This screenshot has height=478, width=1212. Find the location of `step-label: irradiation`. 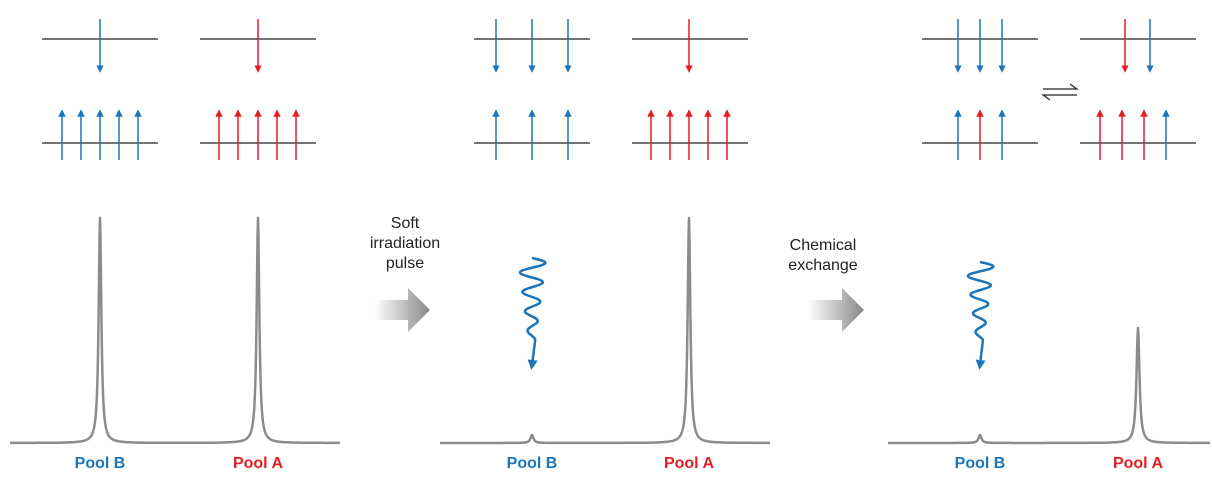

step-label: irradiation is located at coordinates (405, 243).